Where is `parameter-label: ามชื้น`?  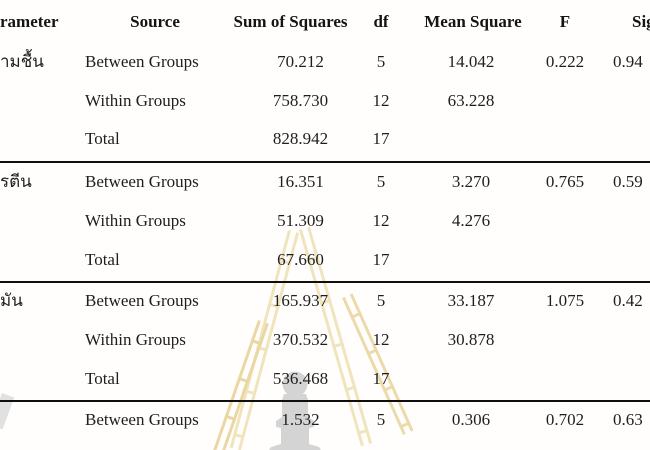 parameter-label: ามชื้น is located at coordinates (22, 61).